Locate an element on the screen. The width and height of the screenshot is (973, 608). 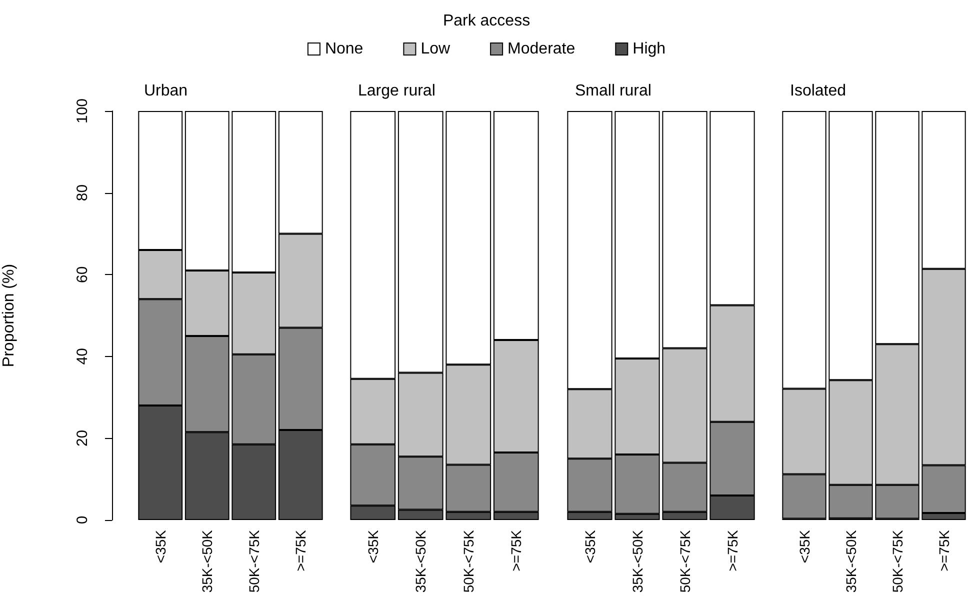
y-axis-title: Proportion (%) is located at coordinates (9, 316).